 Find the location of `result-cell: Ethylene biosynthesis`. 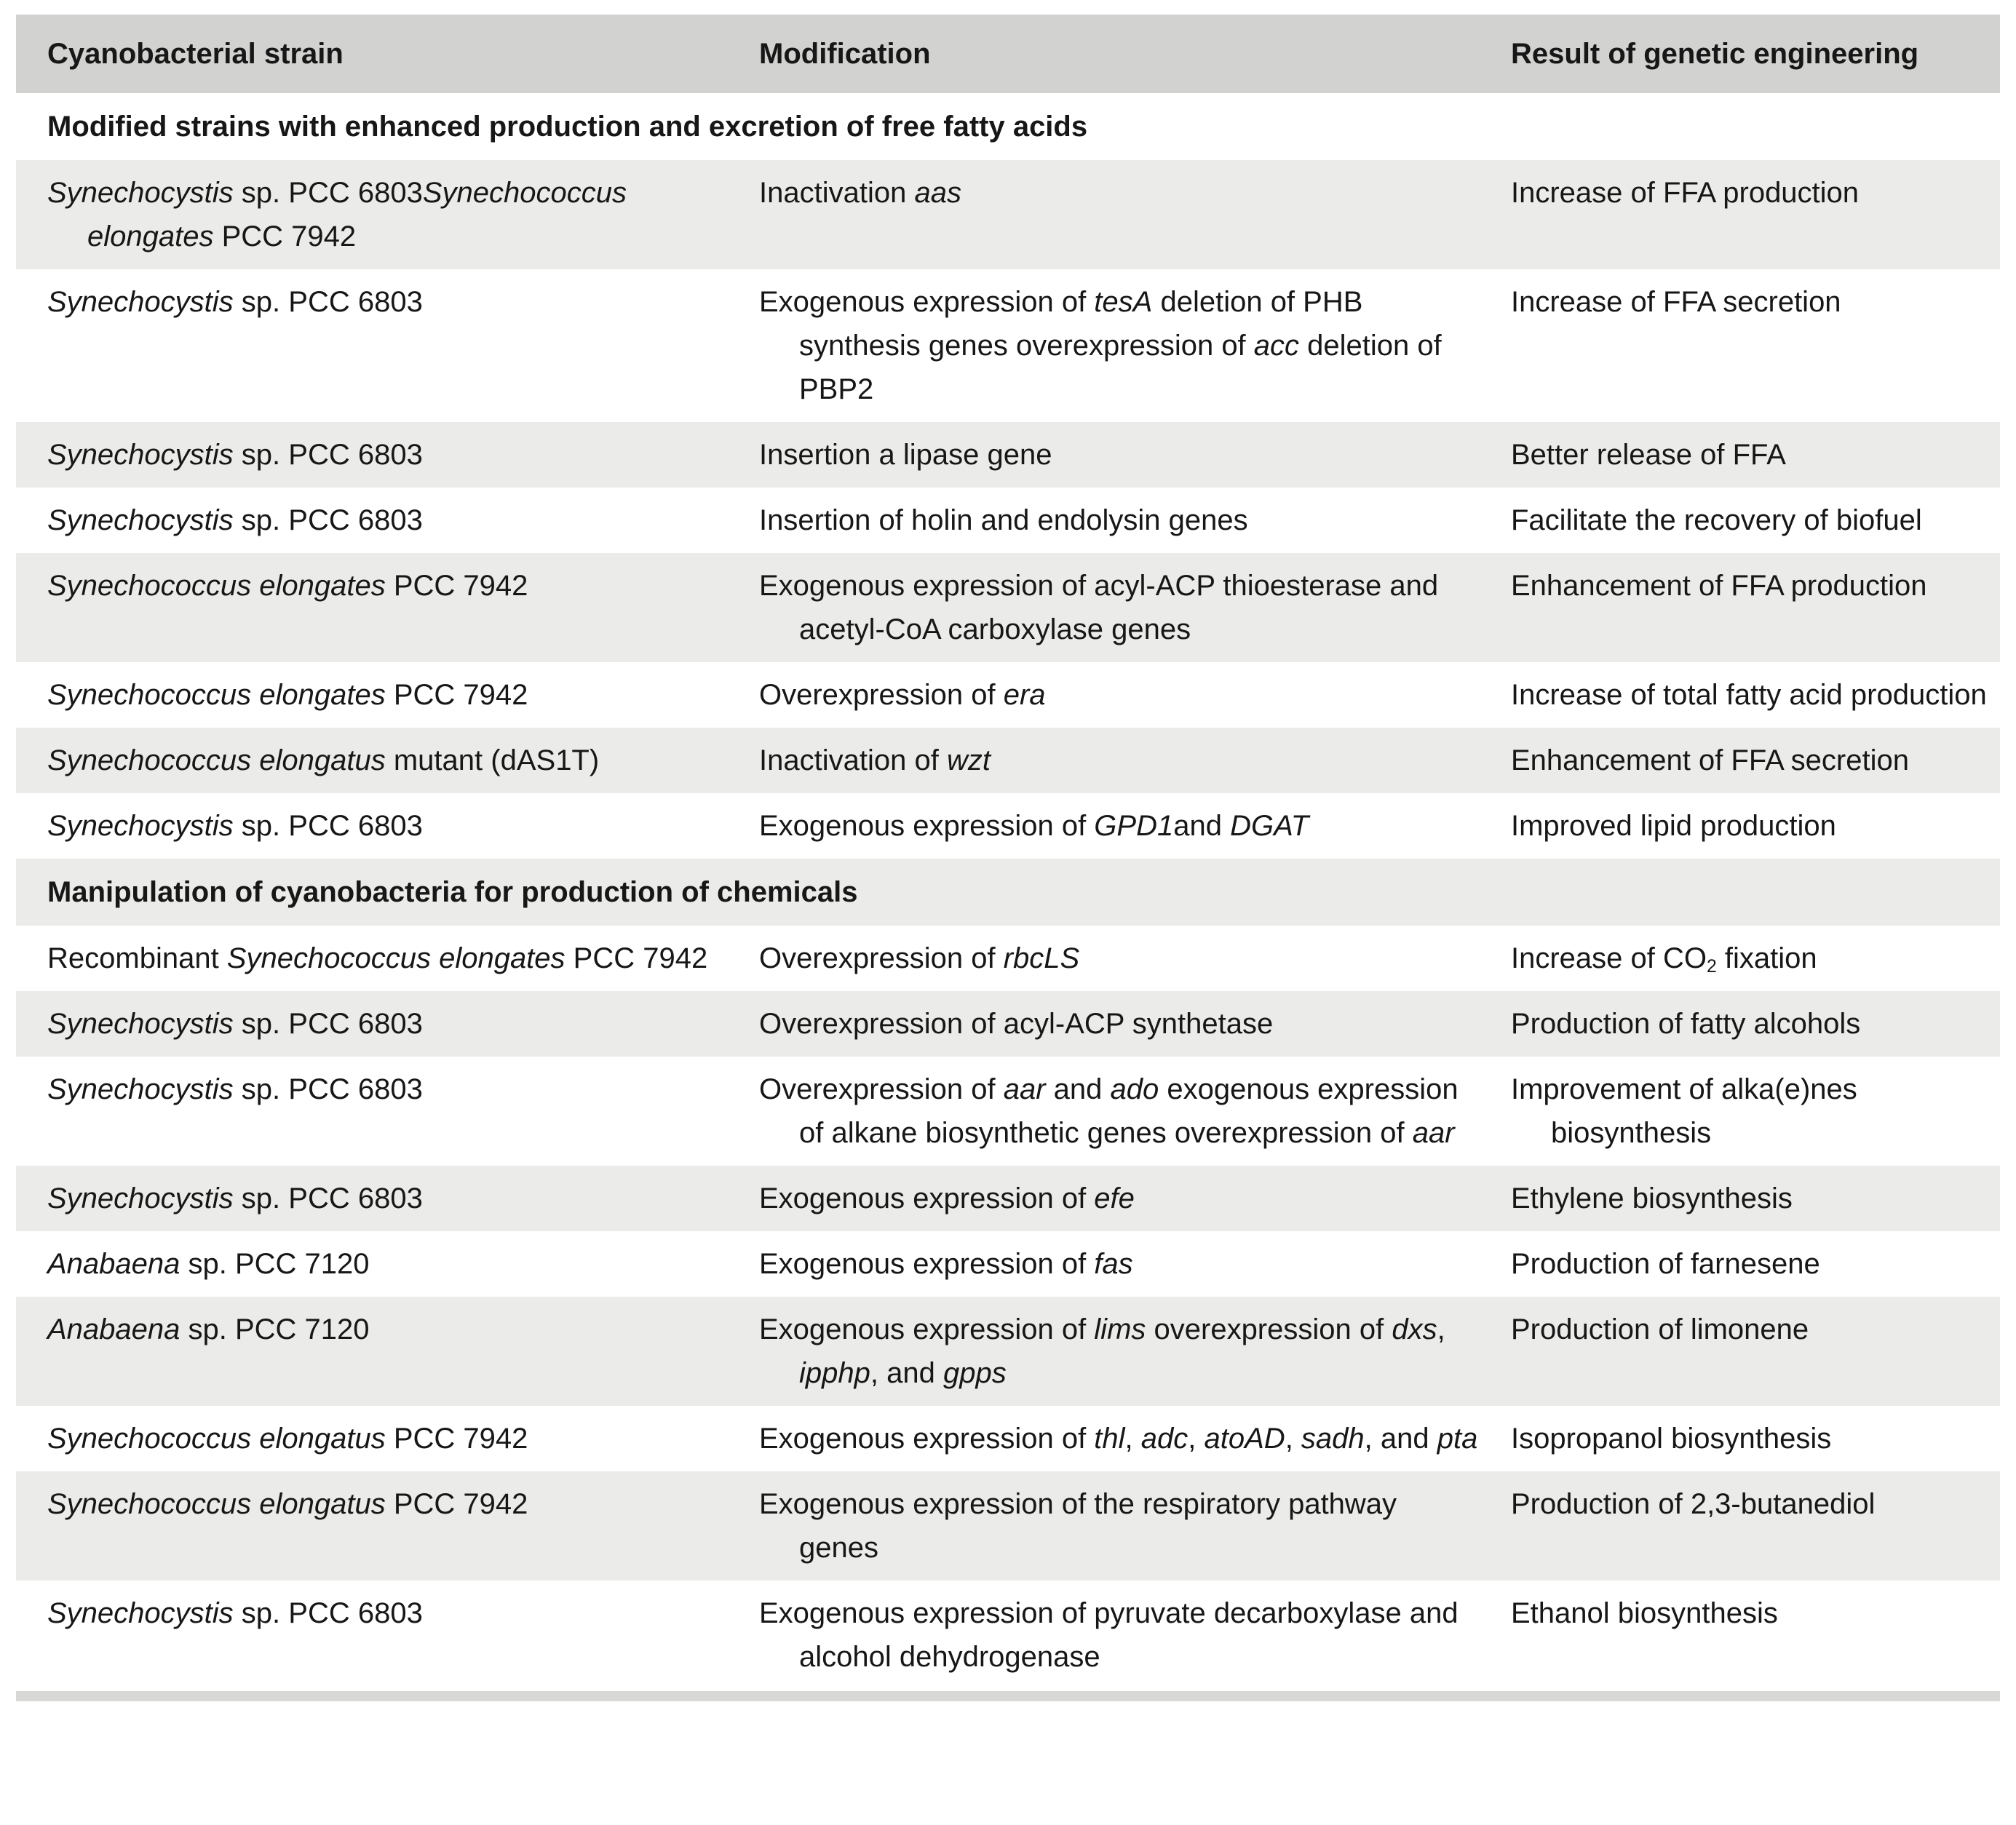

result-cell: Ethylene biosynthesis is located at coordinates (1652, 1198).